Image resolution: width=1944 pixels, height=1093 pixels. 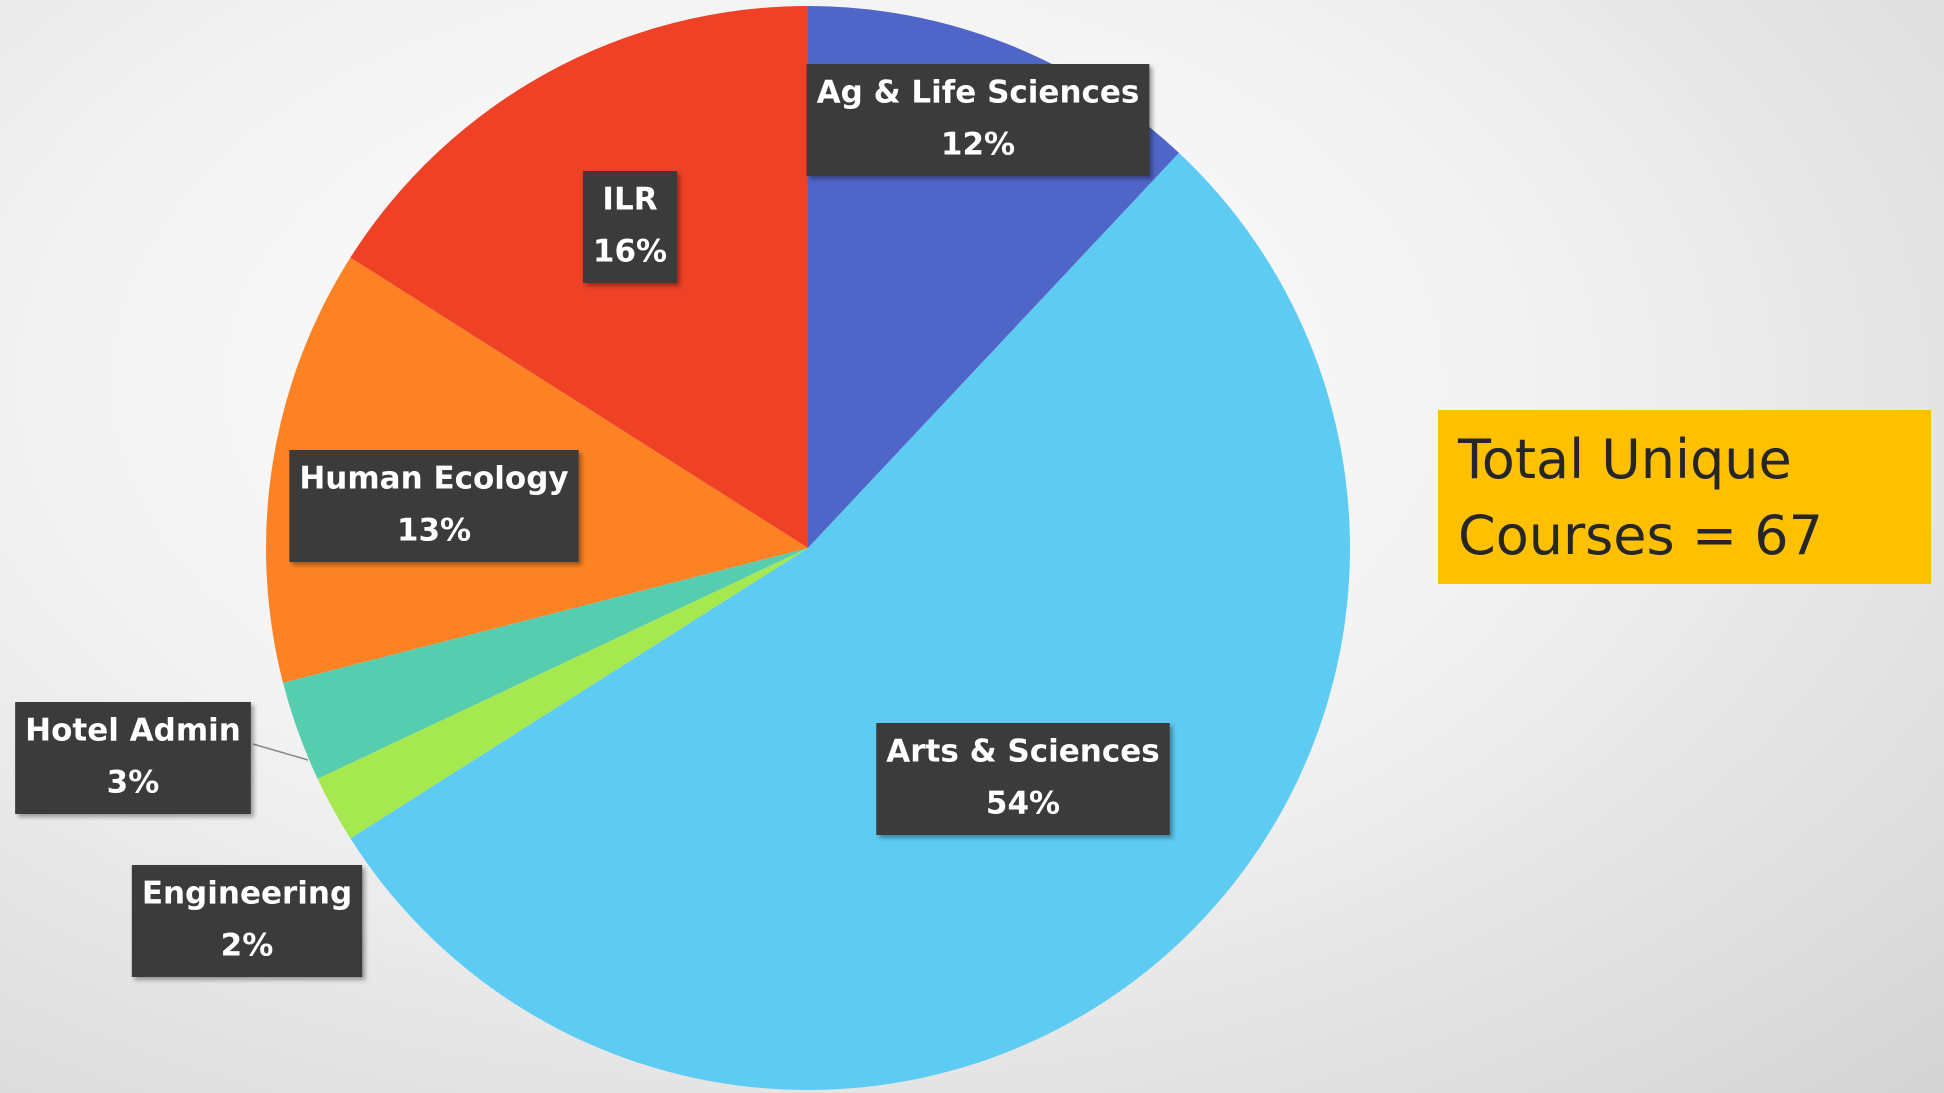 I want to click on label-value: 12%, so click(x=978, y=145).